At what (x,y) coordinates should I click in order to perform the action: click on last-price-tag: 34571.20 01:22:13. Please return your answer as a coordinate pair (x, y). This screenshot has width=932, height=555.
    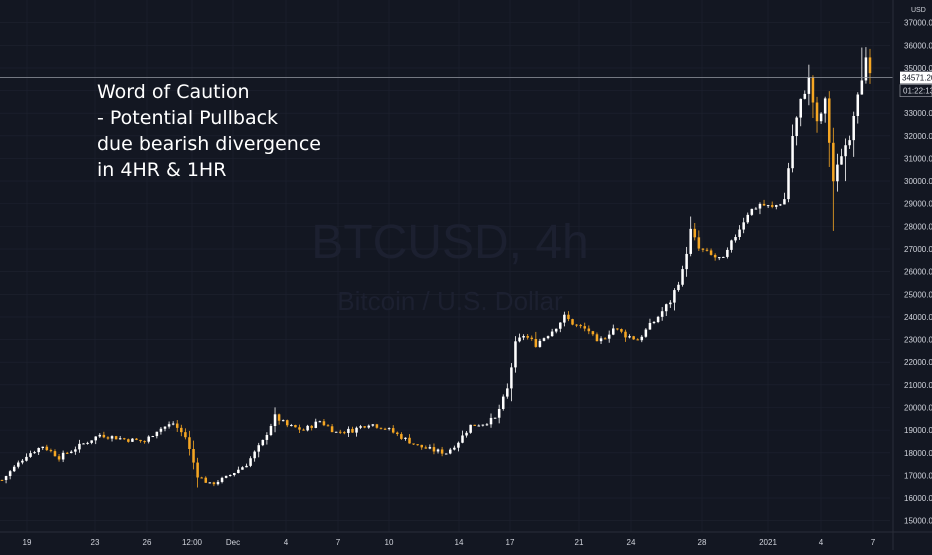
    Looking at the image, I should click on (915, 84).